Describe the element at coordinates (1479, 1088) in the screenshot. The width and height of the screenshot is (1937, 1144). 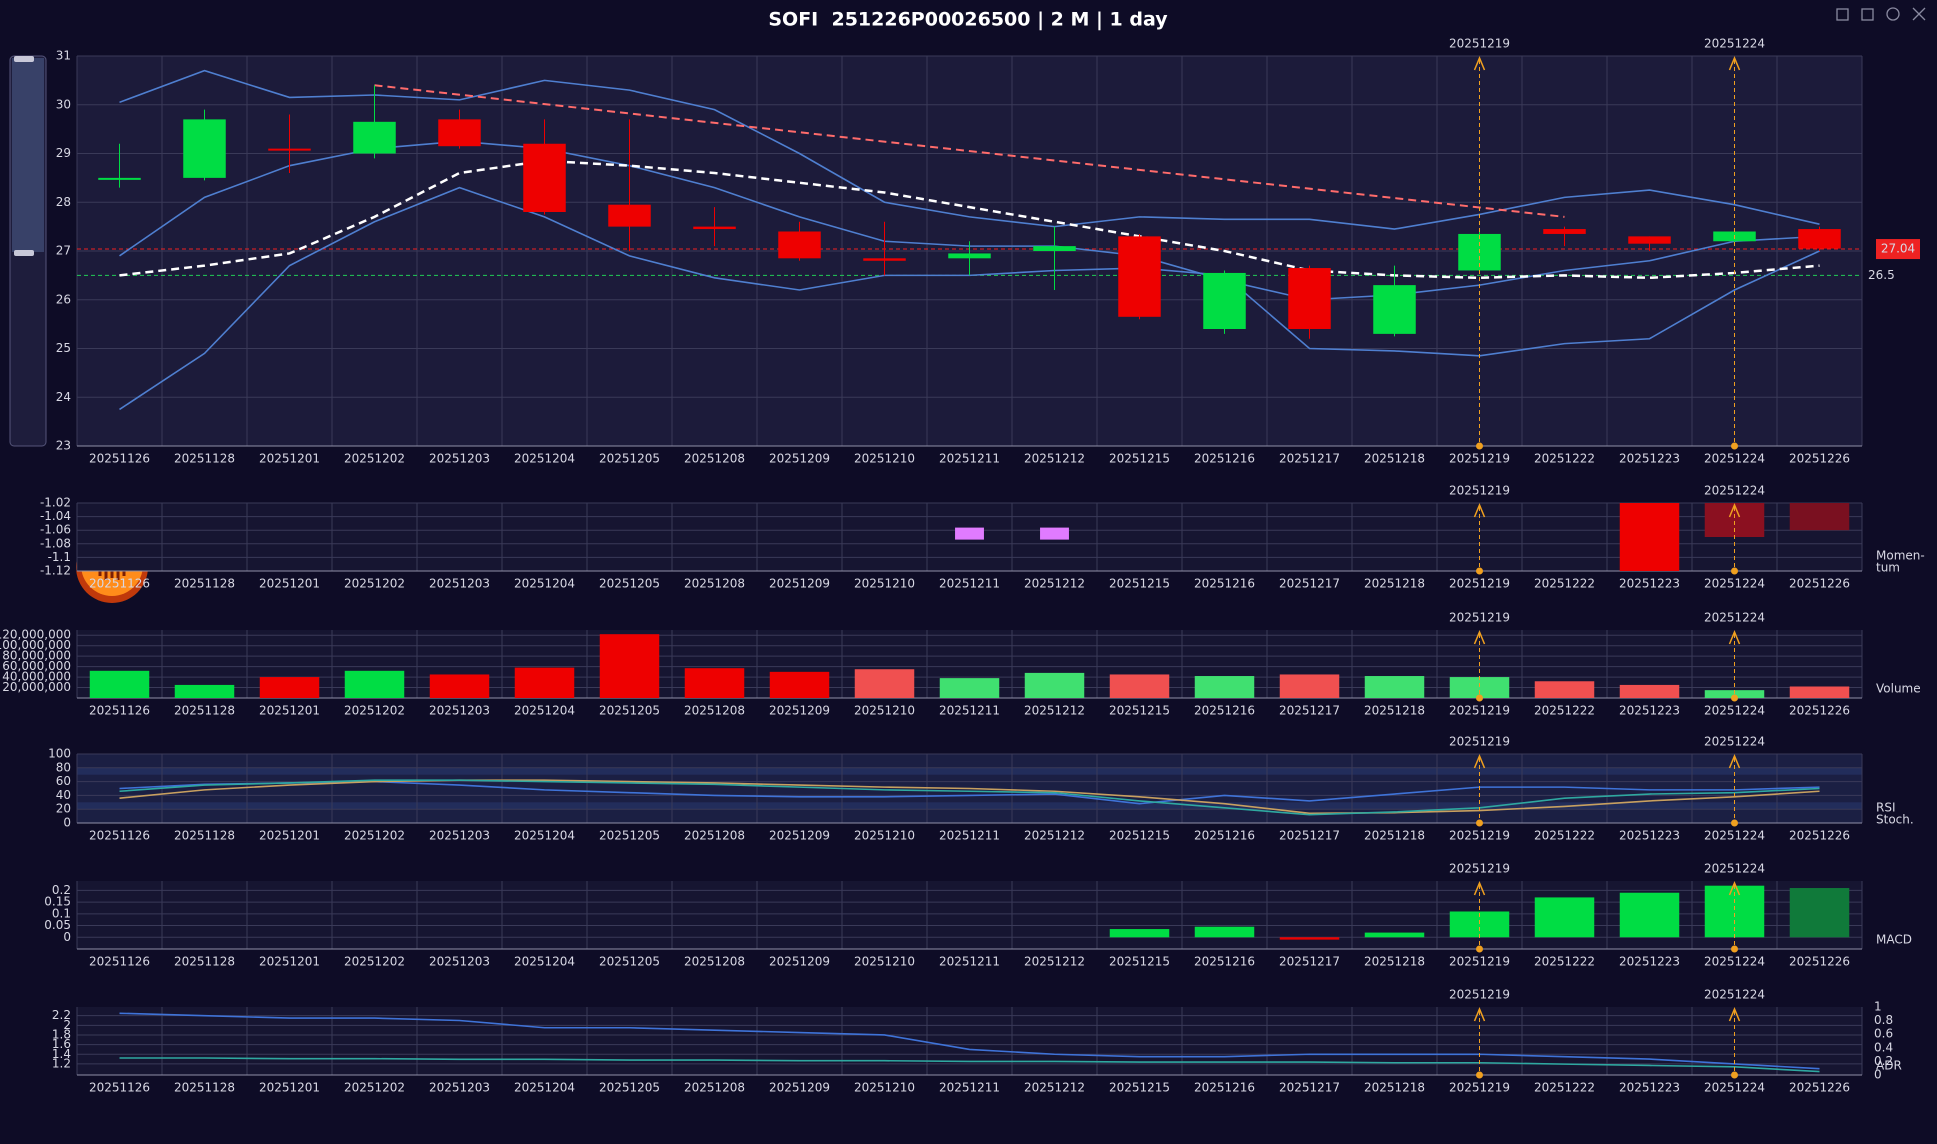
I see `x-tick-label: 20251219` at that location.